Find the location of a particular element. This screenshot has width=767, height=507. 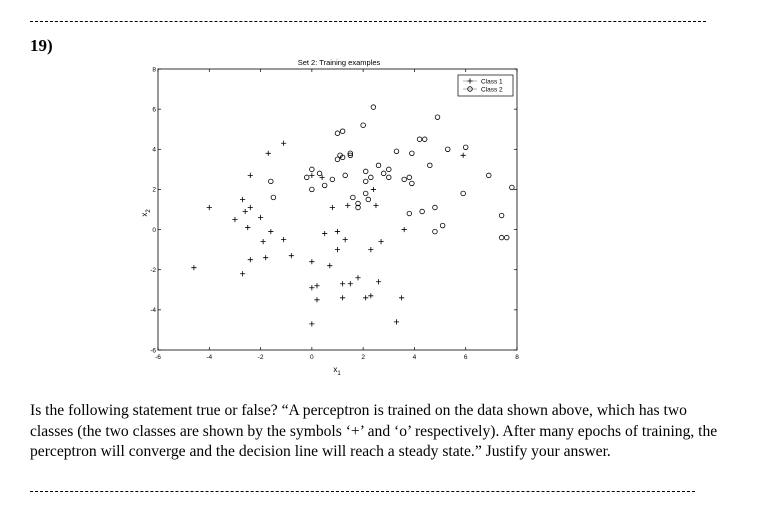

legend-label: Class 2 is located at coordinates (492, 89).